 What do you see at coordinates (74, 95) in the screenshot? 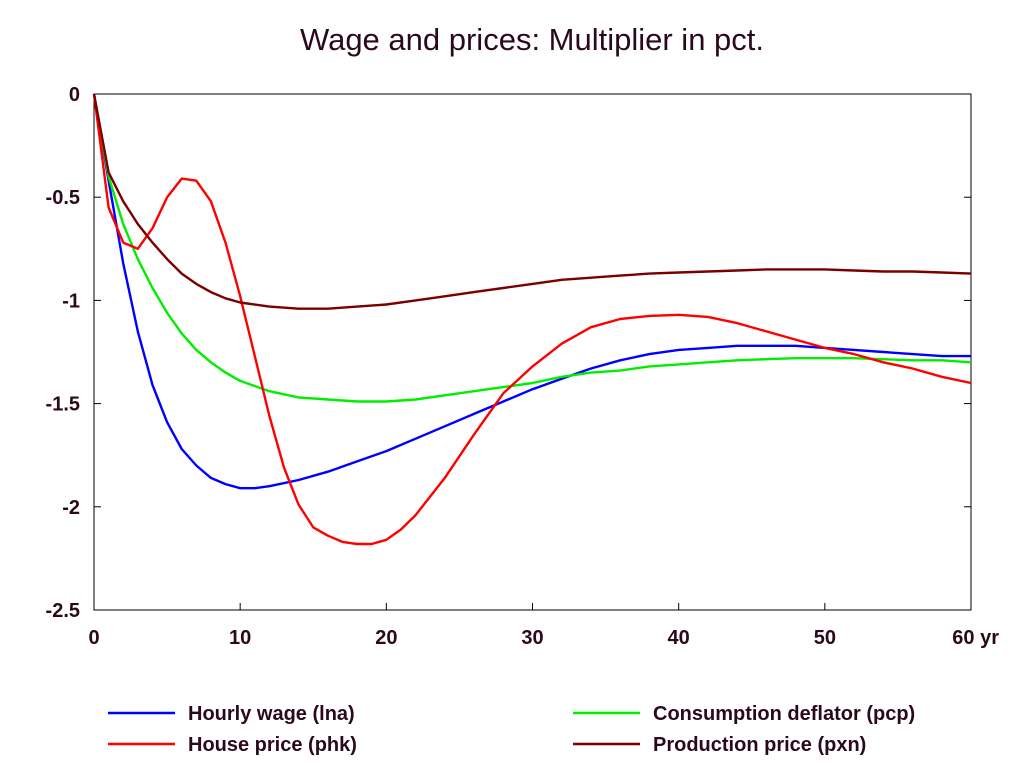
I see `y-tick-label: 0` at bounding box center [74, 95].